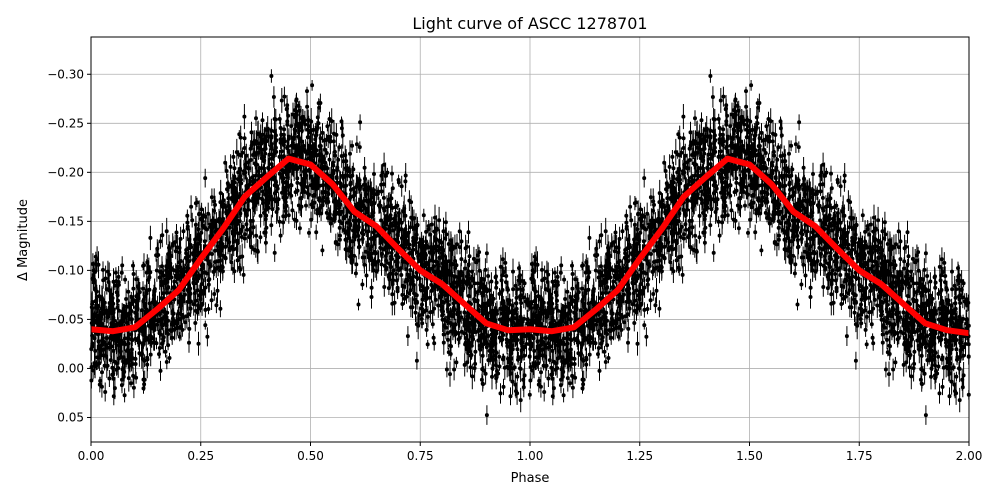 This screenshot has height=500, width=1000. What do you see at coordinates (23, 240) in the screenshot?
I see `y-axis-label: Δ Magnitude` at bounding box center [23, 240].